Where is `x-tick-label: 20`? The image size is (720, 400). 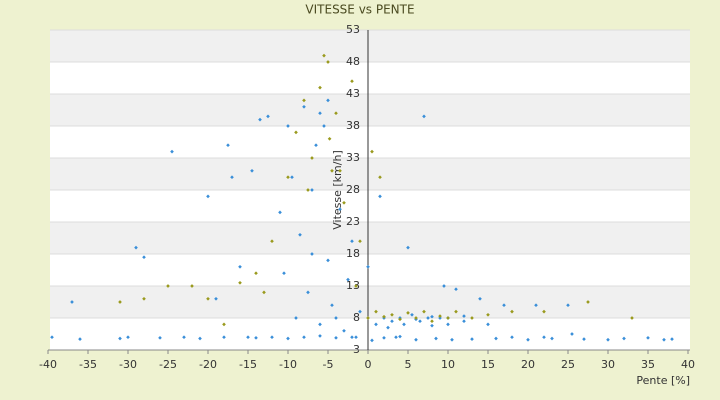 x-tick-label: 20 is located at coordinates (528, 364).